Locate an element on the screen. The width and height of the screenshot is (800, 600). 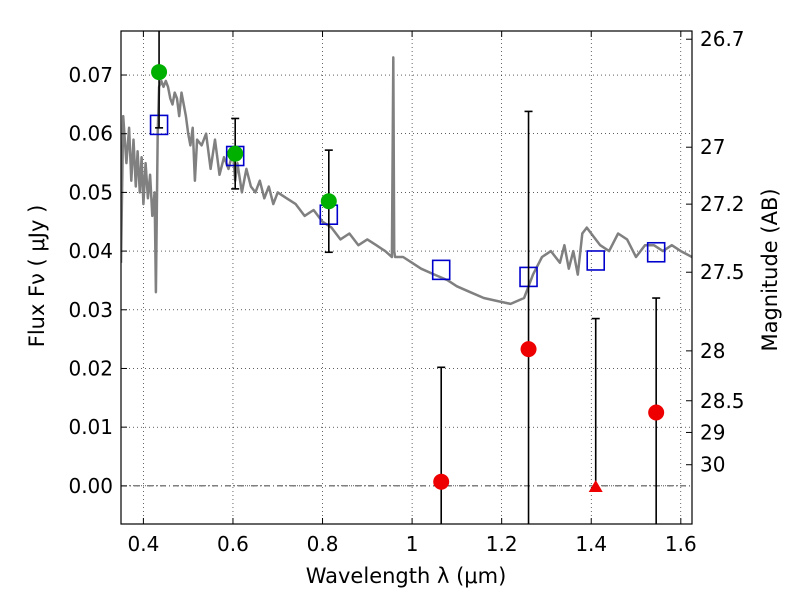
y-tick-label: 0.03 is located at coordinates (90, 310).